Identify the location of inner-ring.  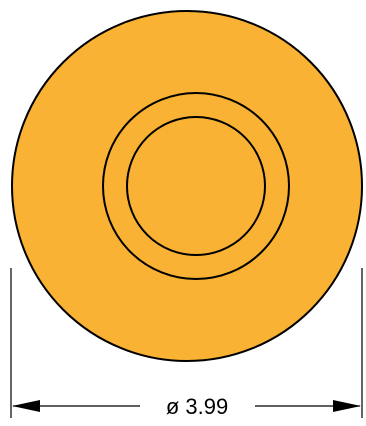
(196, 186).